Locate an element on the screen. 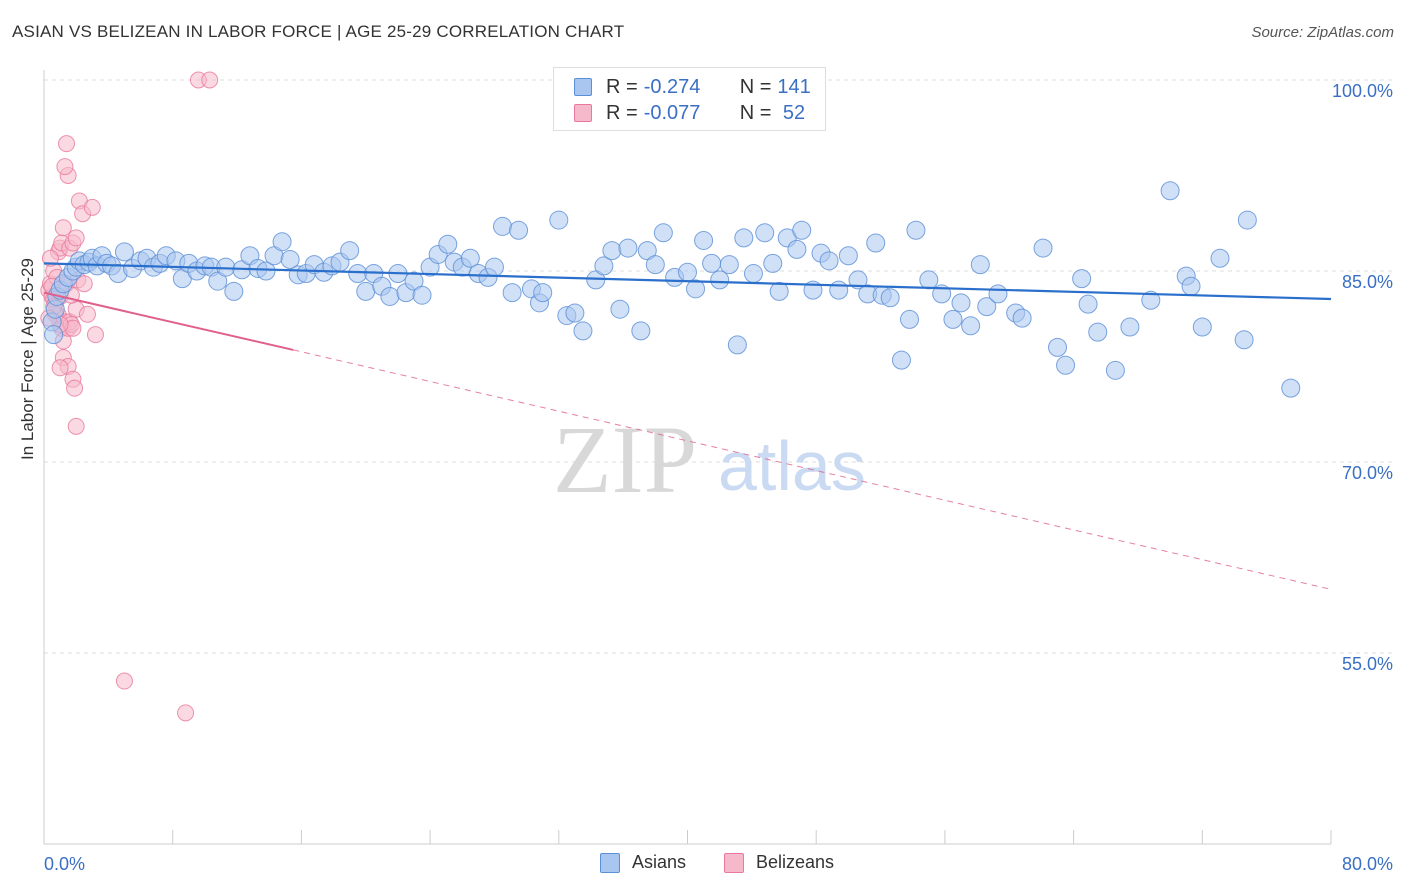 The image size is (1406, 892). y-tick-label: 85.0% is located at coordinates (1367, 282).